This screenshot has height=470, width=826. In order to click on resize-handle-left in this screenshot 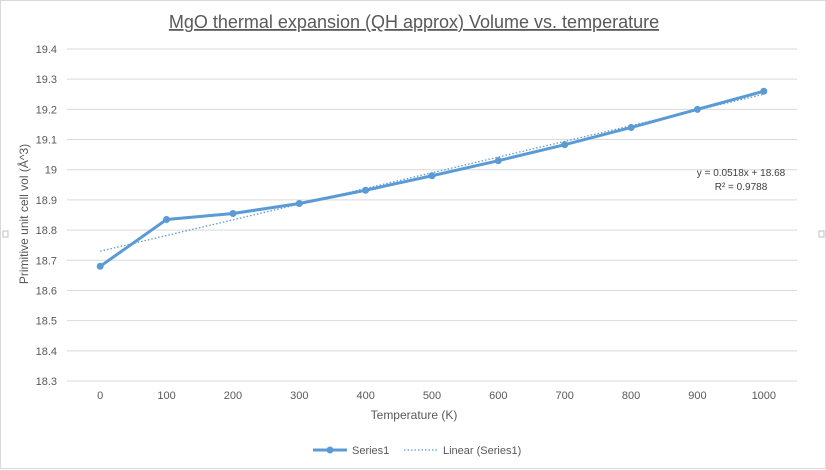, I will do `click(5, 234)`.